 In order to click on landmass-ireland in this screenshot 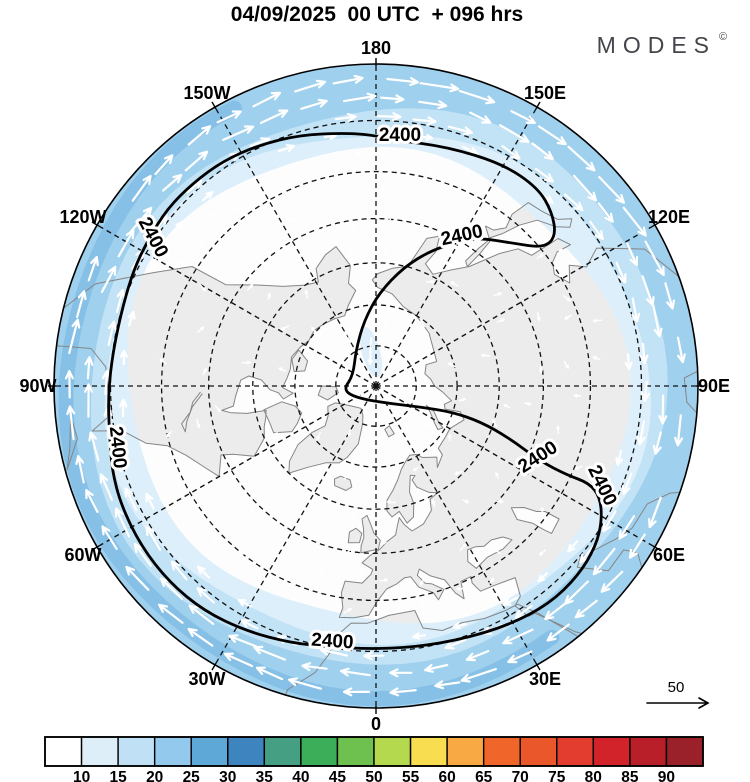, I will do `click(355, 535)`.